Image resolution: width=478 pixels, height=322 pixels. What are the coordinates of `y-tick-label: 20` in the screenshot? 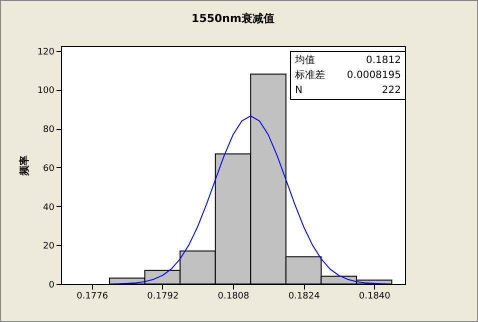 It's located at (49, 247).